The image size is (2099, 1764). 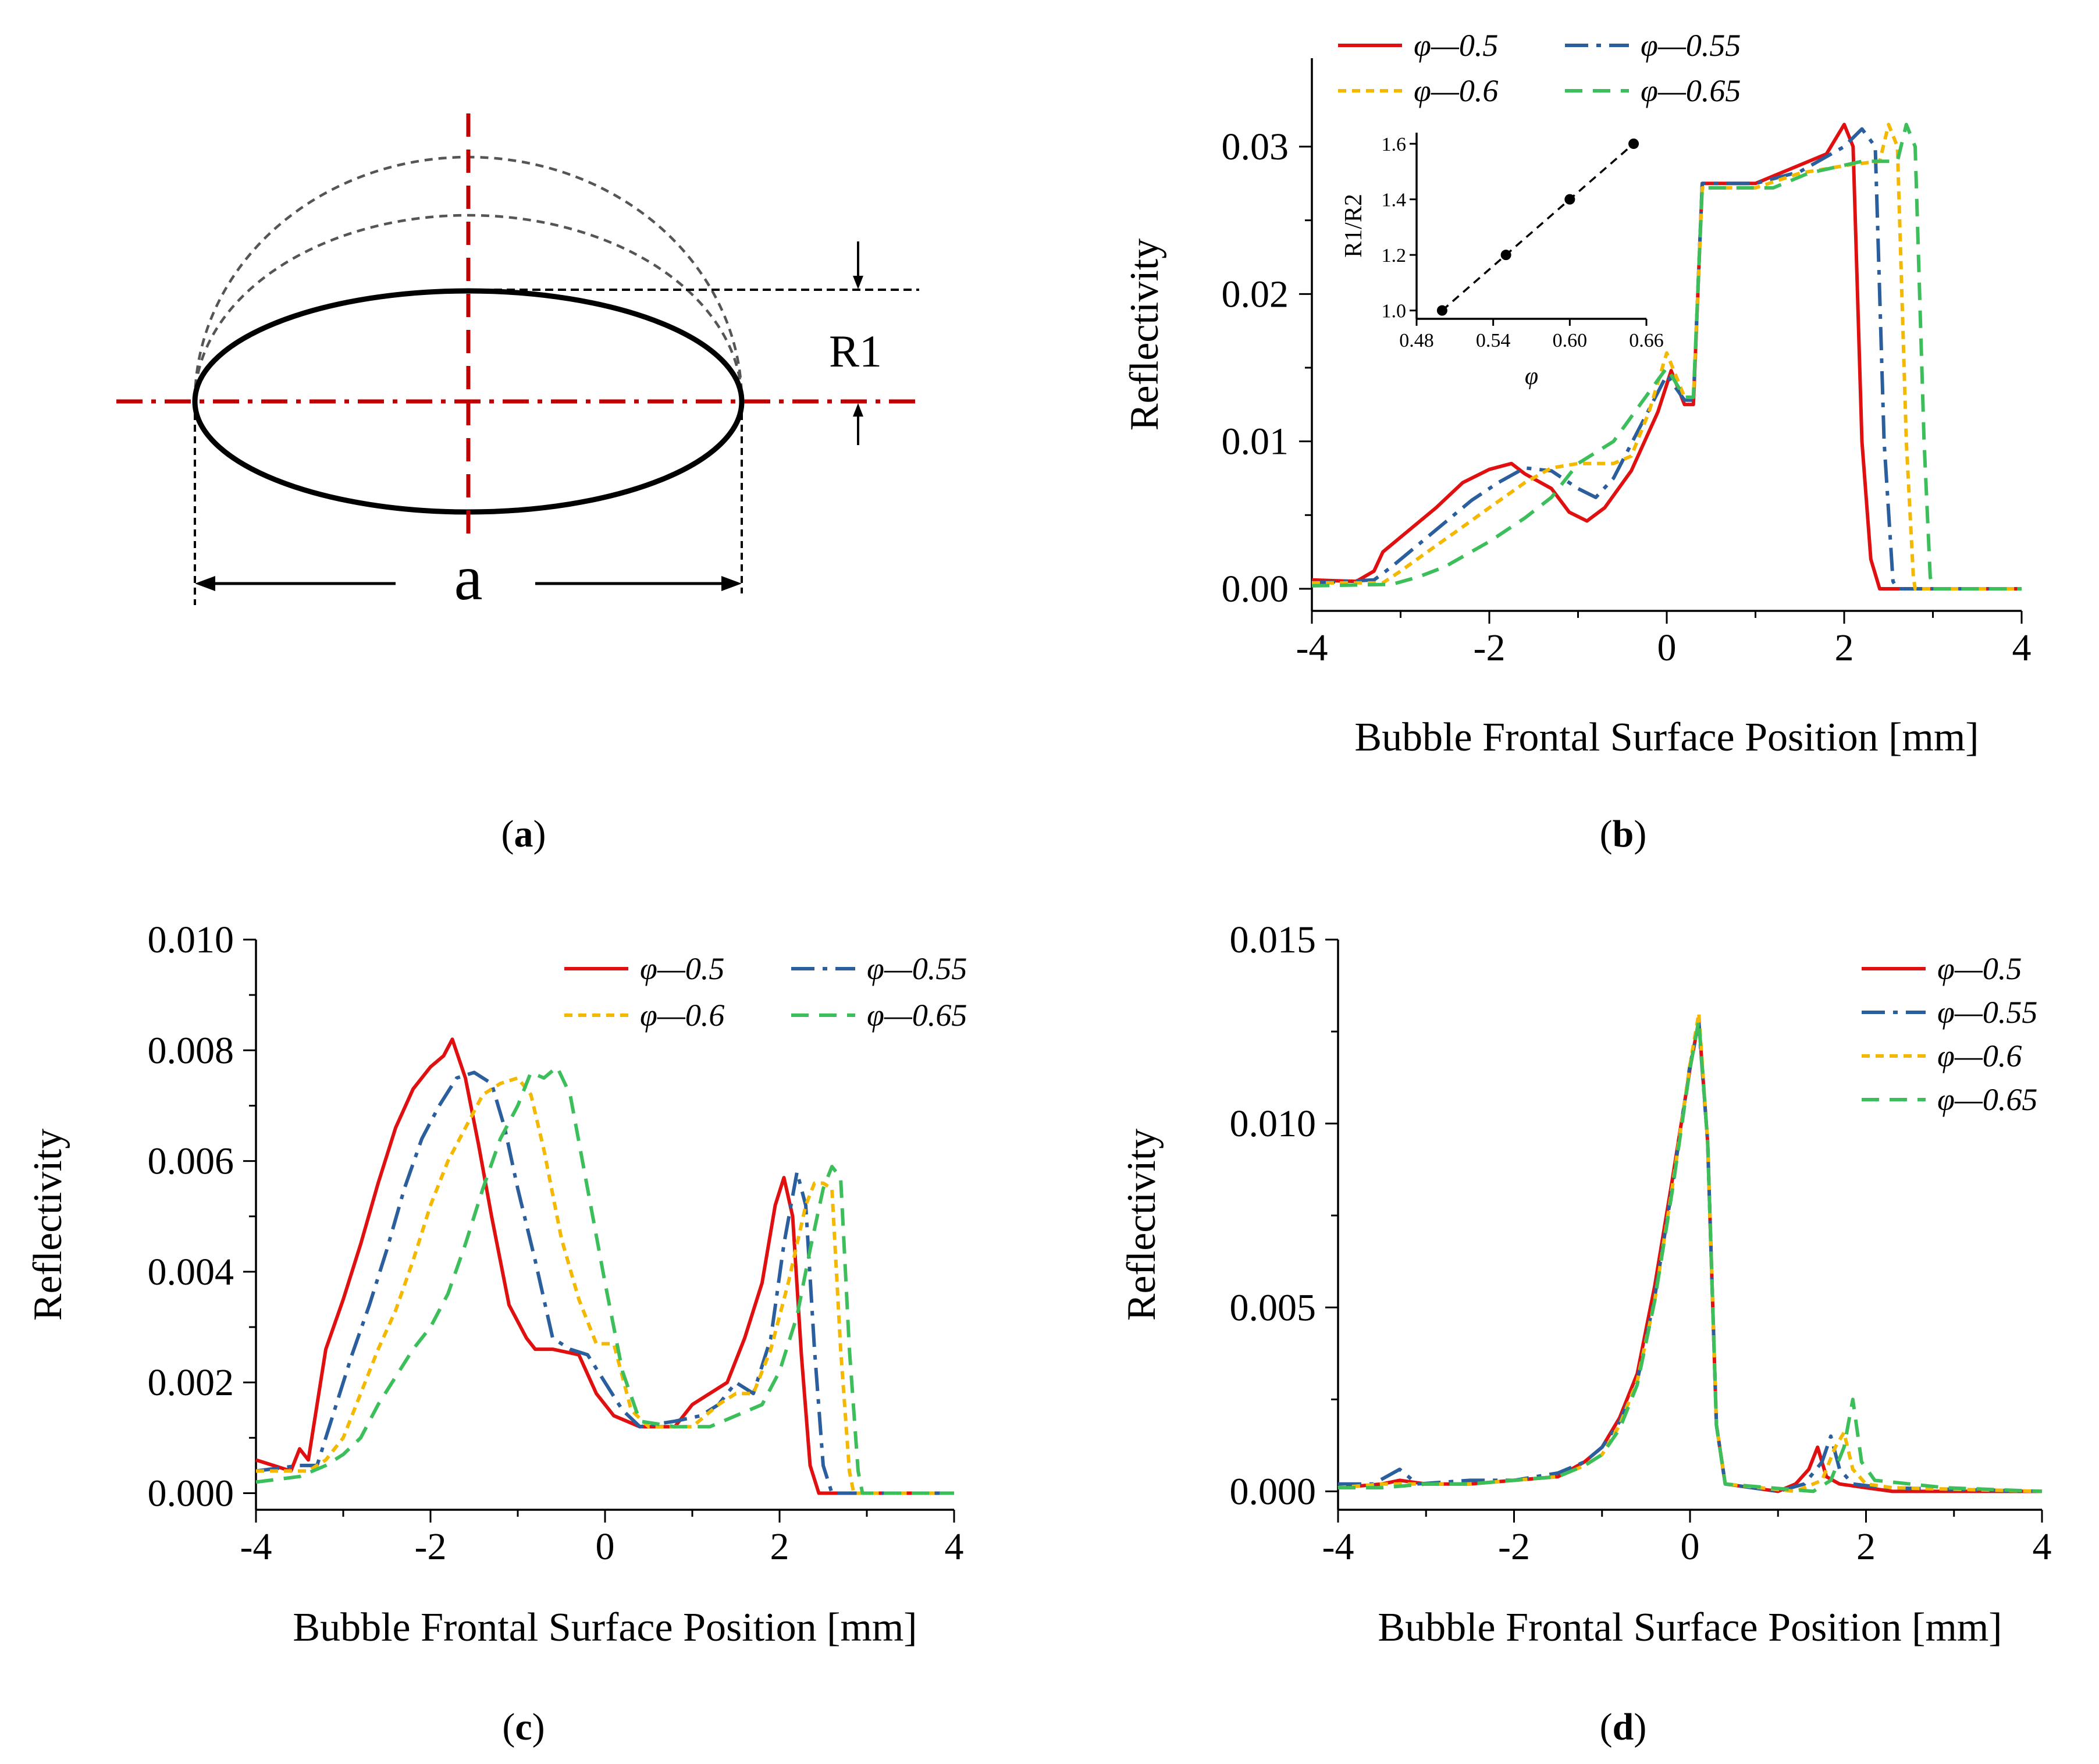 I want to click on legend-label-b-3: φ—0.6, so click(x=1456, y=90).